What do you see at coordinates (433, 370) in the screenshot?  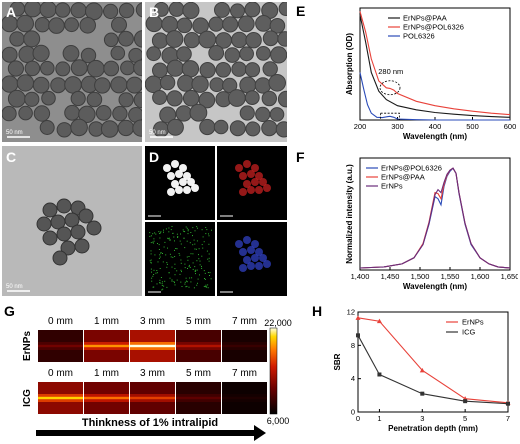 I see `series-line-ICG` at bounding box center [433, 370].